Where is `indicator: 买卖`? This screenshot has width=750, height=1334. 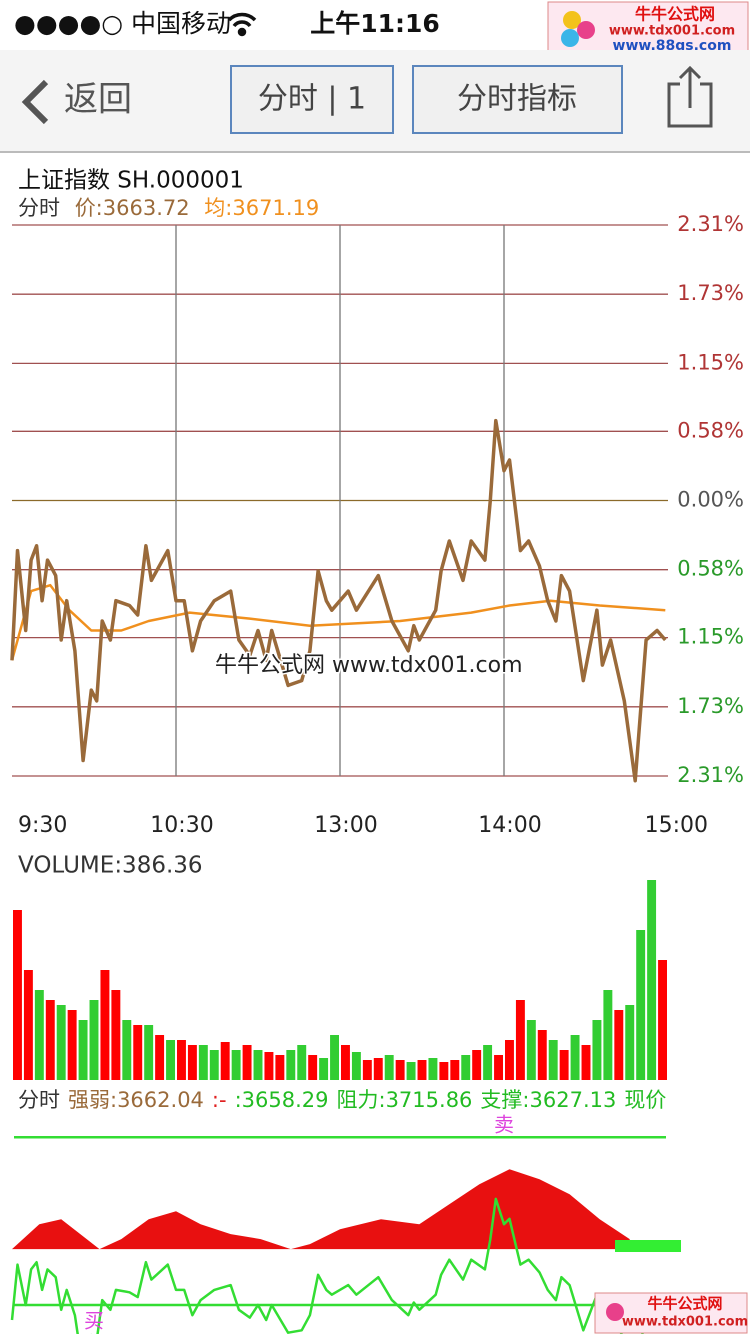
indicator: 买卖 is located at coordinates (338, 1223).